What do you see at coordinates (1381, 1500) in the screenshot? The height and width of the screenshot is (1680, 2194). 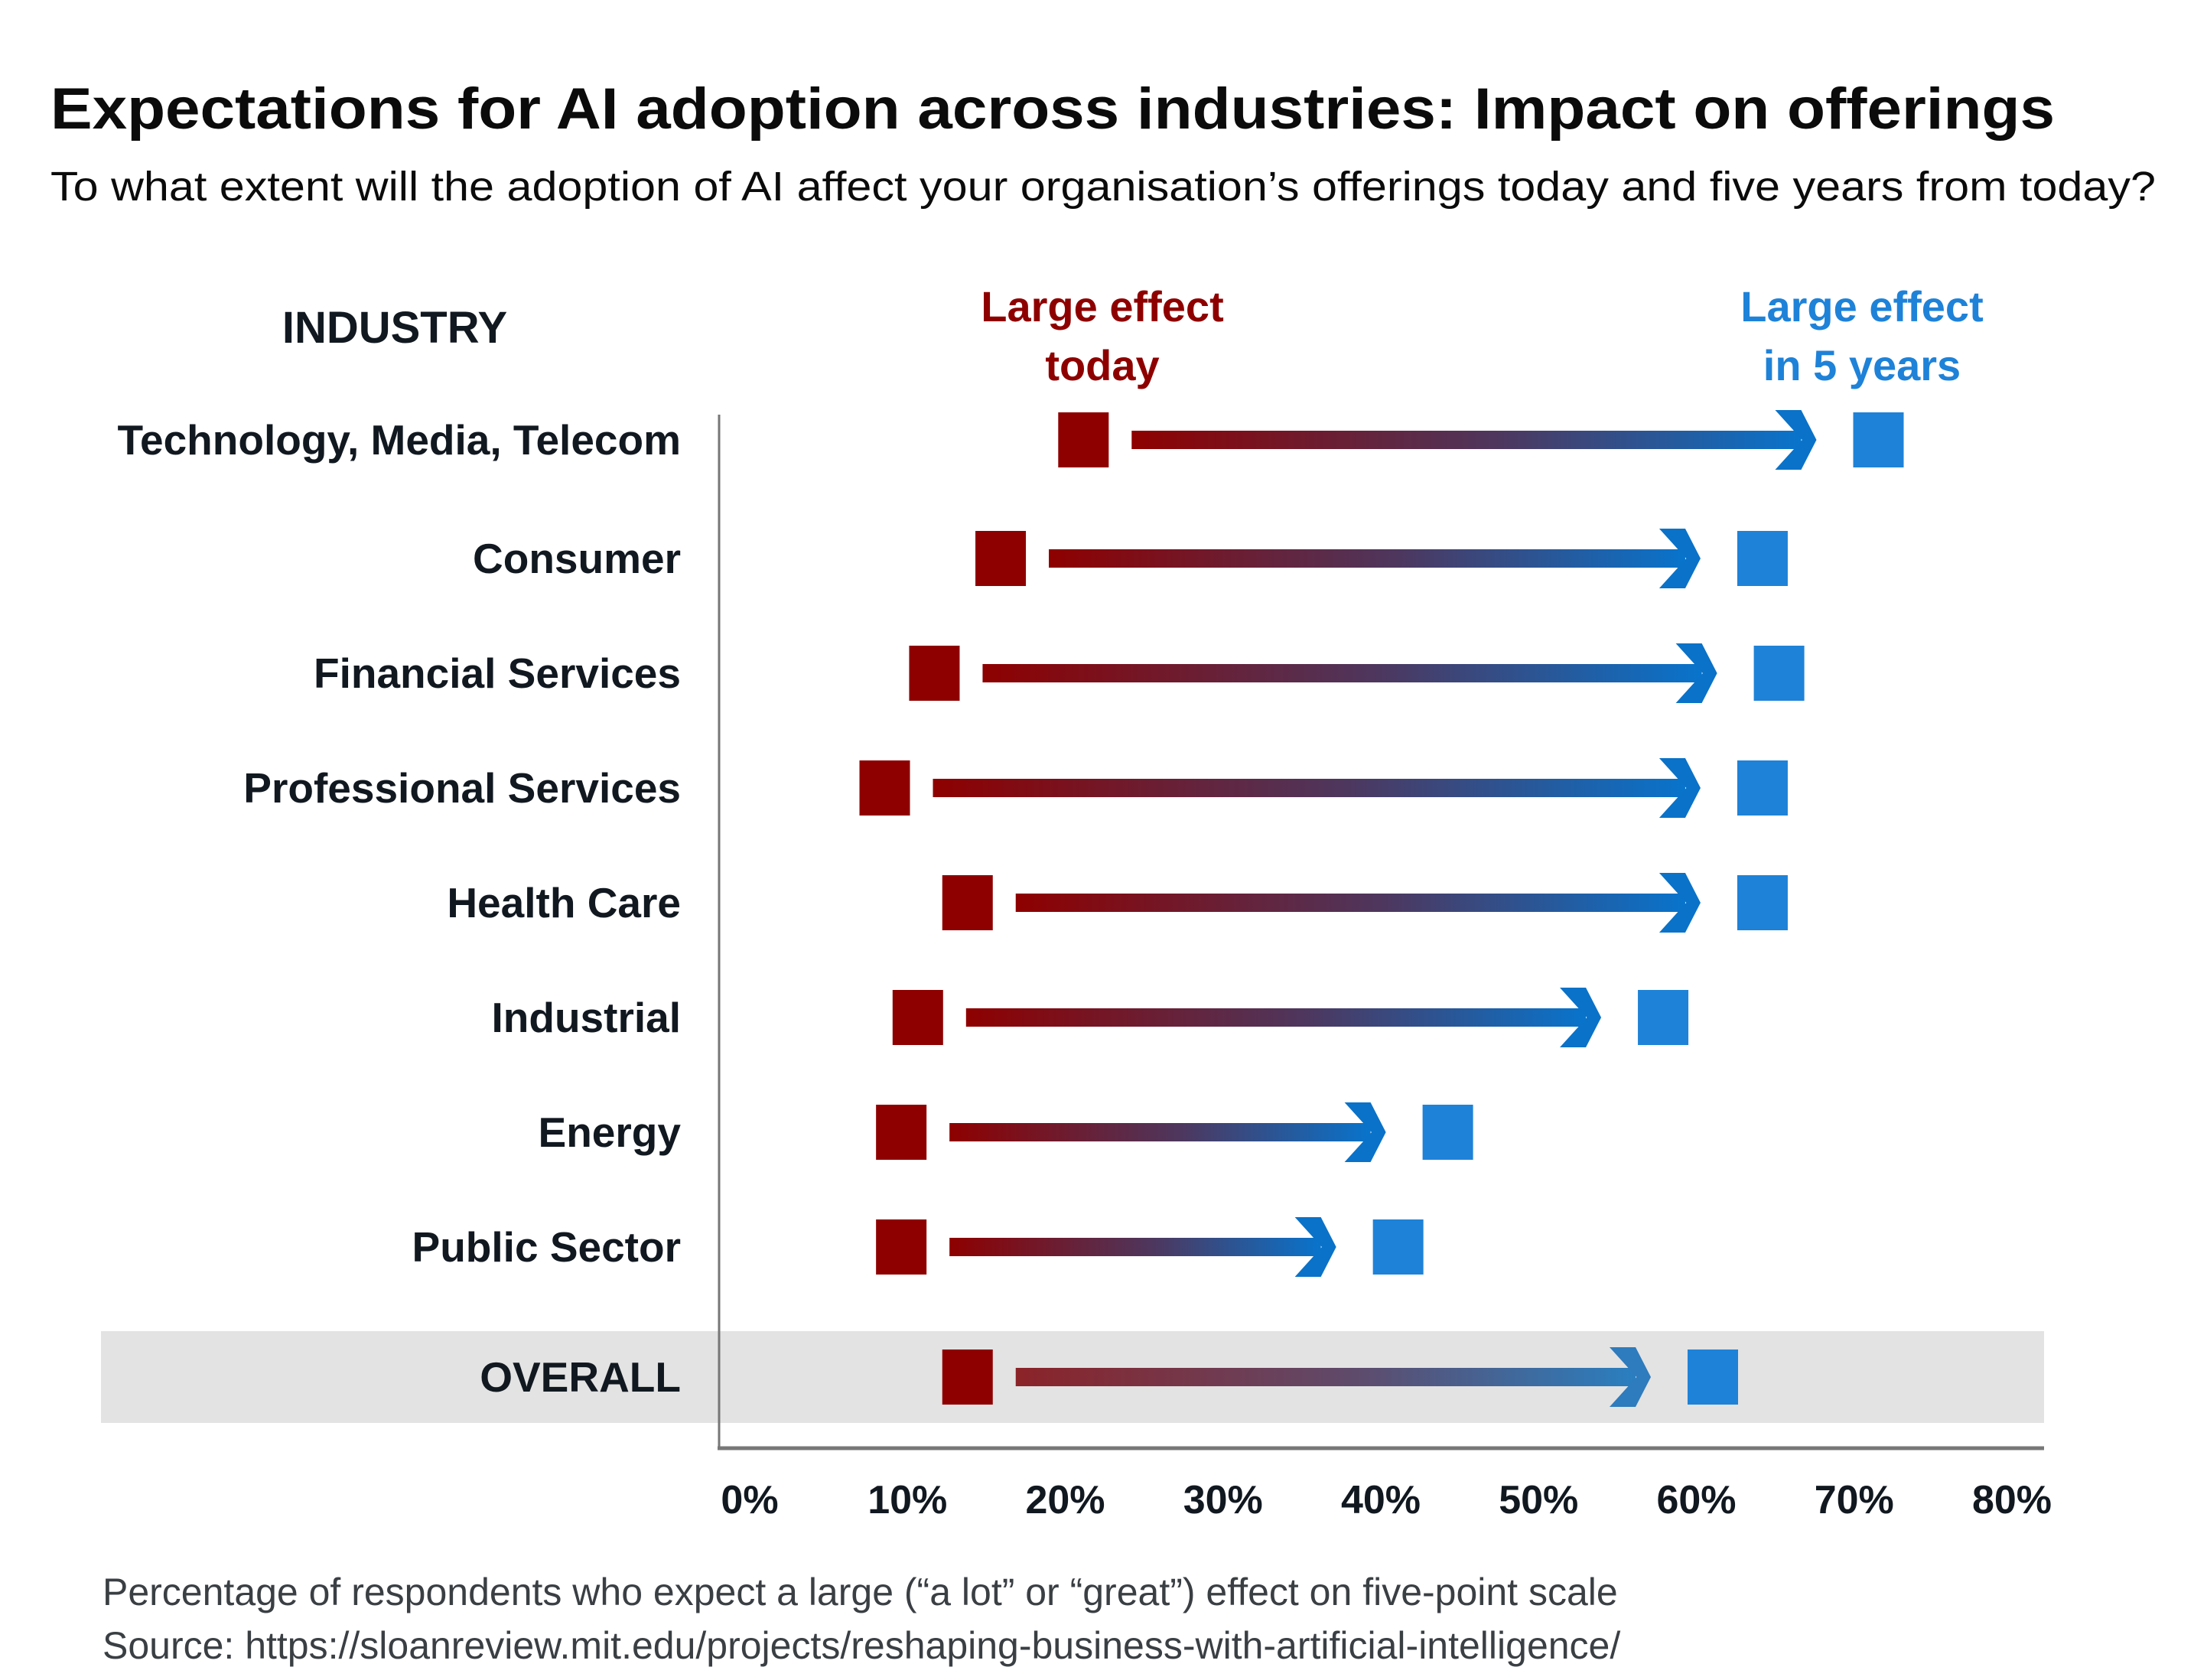 I see `x-tick-label: 40%` at bounding box center [1381, 1500].